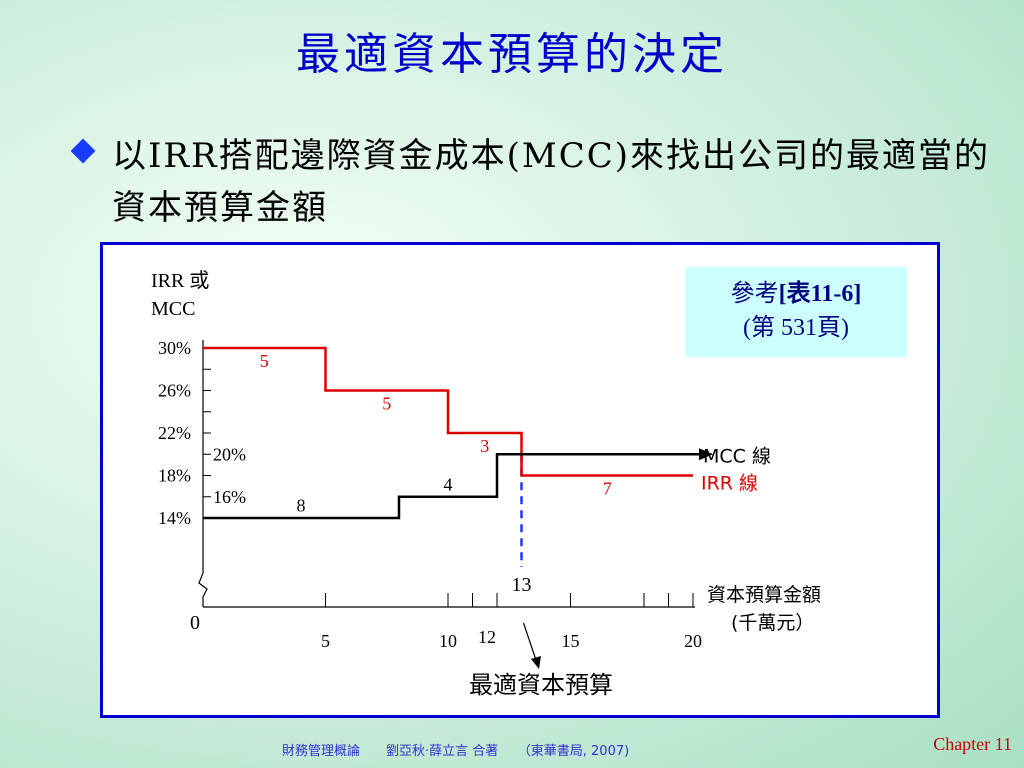  What do you see at coordinates (173, 309) in the screenshot?
I see `y-axis-label-line2: MCC` at bounding box center [173, 309].